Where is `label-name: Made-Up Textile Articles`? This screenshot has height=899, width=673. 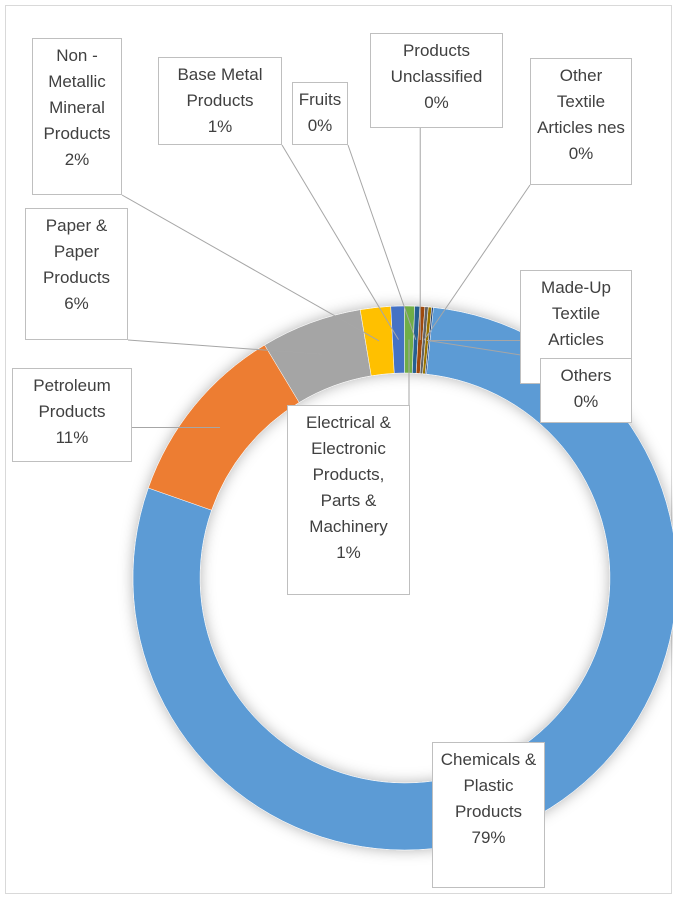 label-name: Made-Up Textile Articles is located at coordinates (576, 313).